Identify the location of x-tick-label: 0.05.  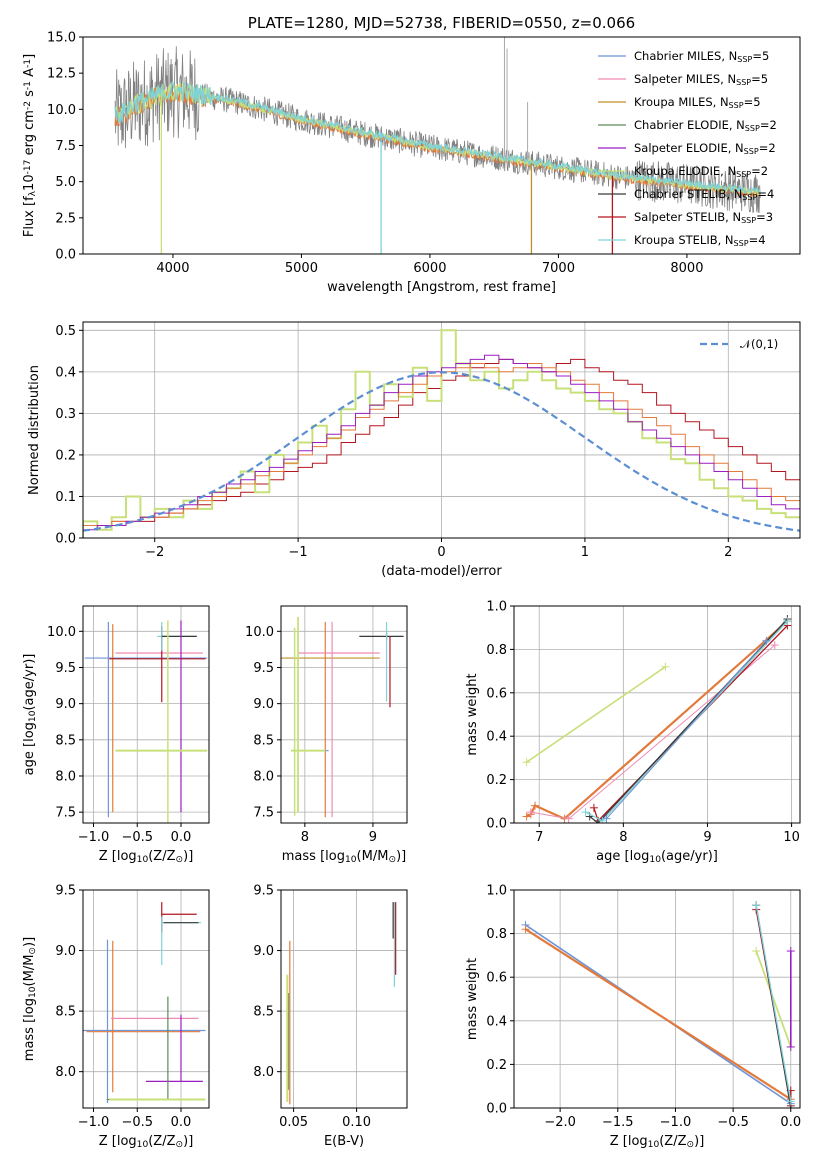
(293, 1122).